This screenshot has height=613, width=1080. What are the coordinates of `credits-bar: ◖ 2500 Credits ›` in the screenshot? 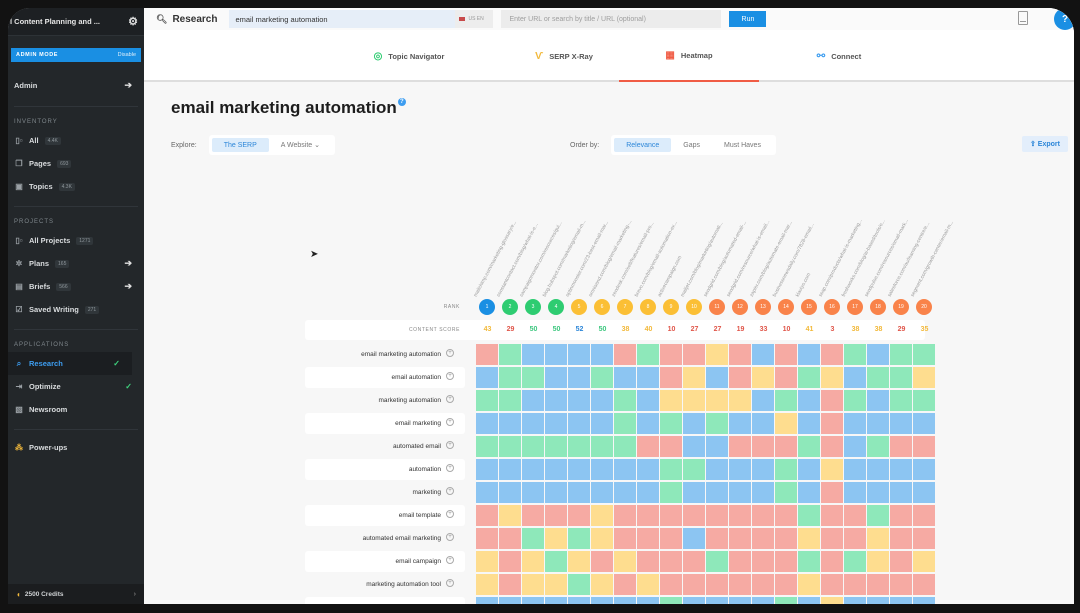 It's located at (76, 594).